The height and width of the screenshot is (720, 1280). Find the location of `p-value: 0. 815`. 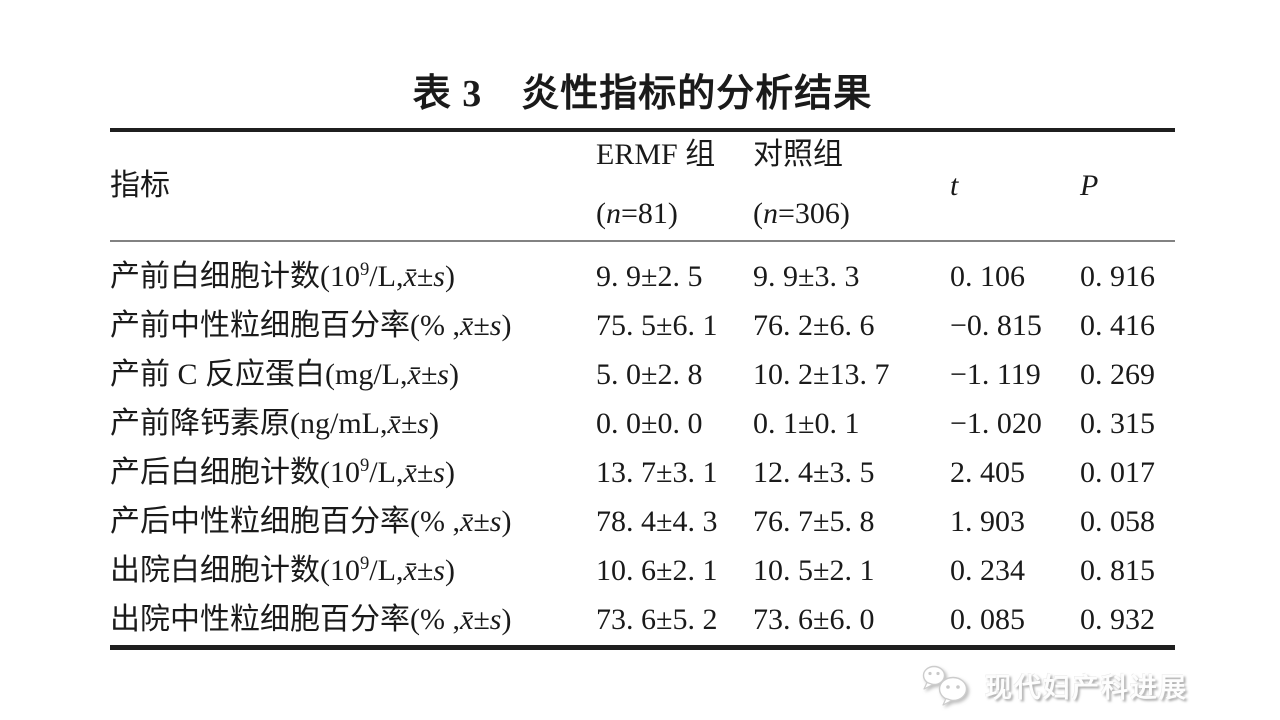

p-value: 0. 815 is located at coordinates (1117, 571).